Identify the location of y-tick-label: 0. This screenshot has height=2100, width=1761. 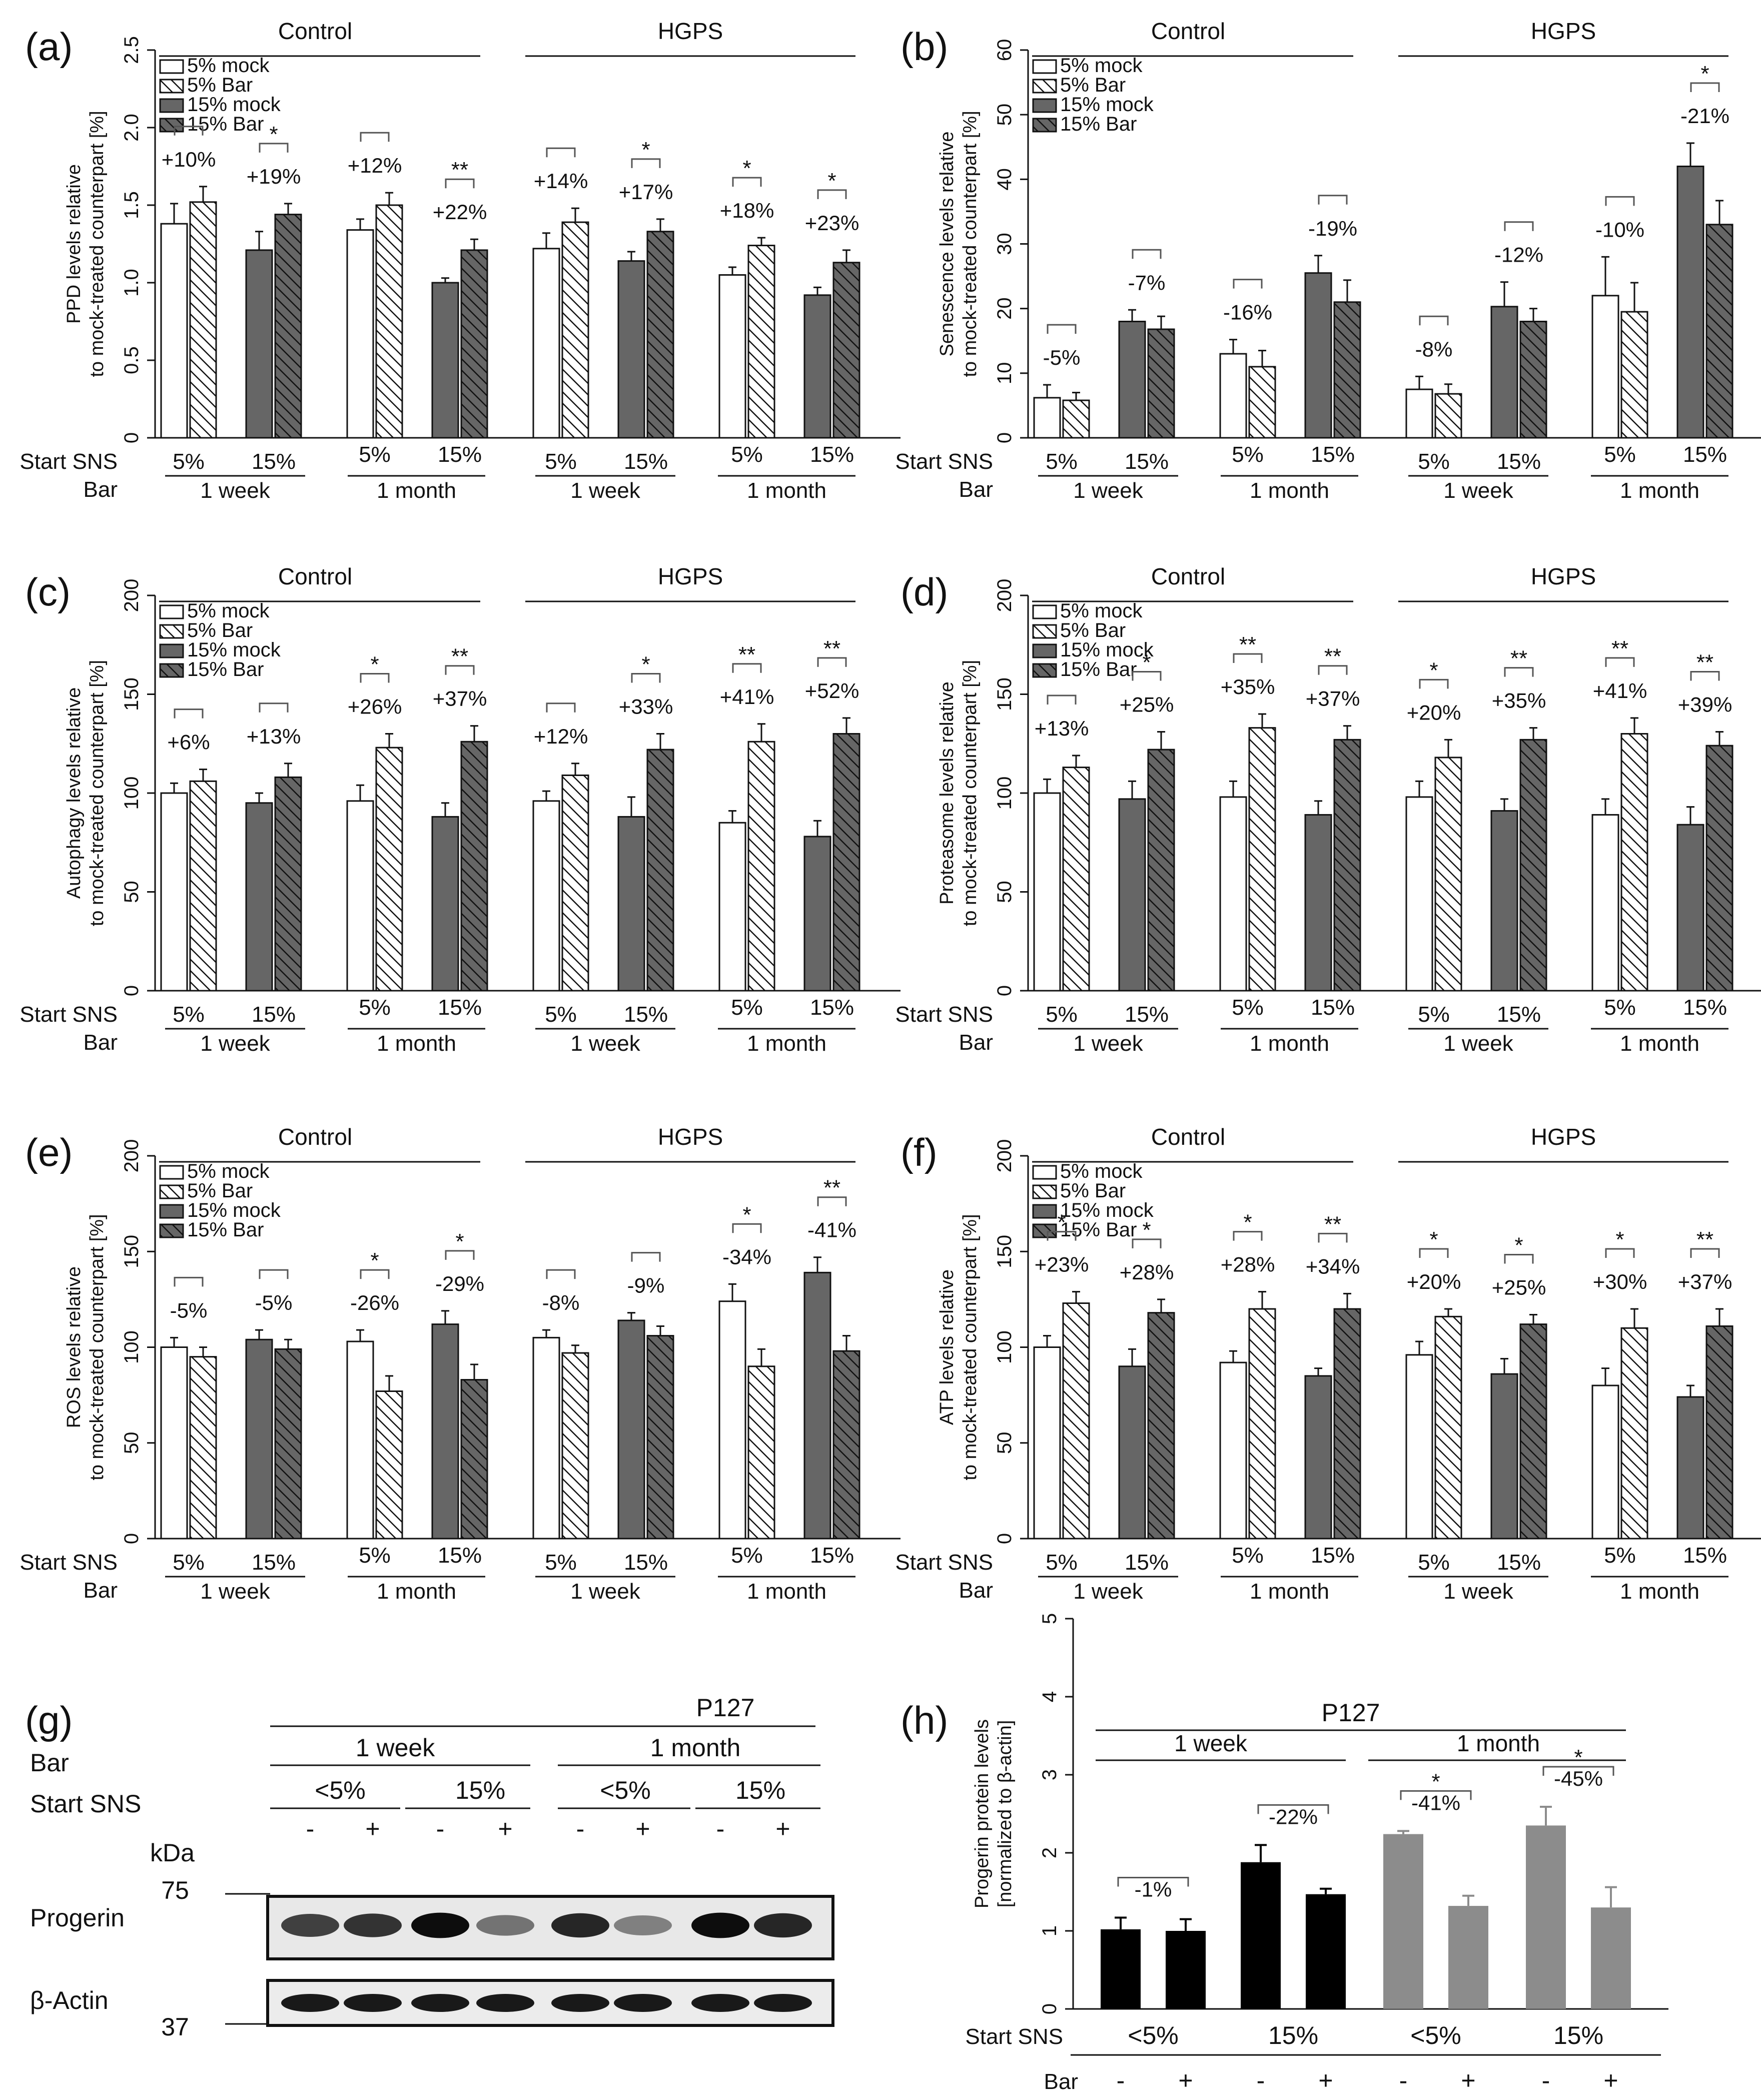
(1005, 437).